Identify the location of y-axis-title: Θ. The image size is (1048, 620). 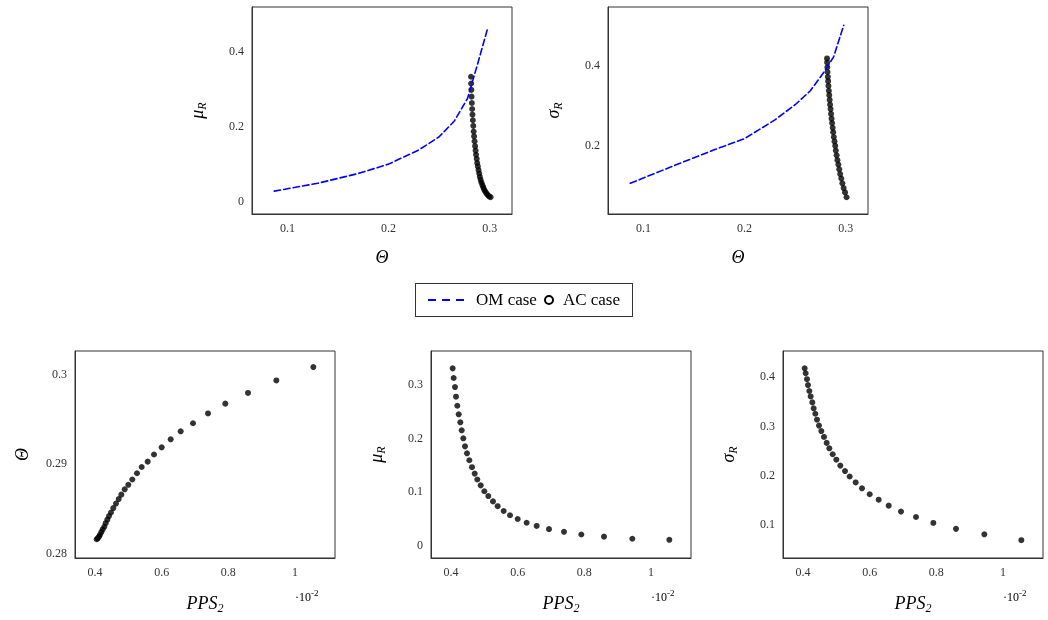
(22, 454).